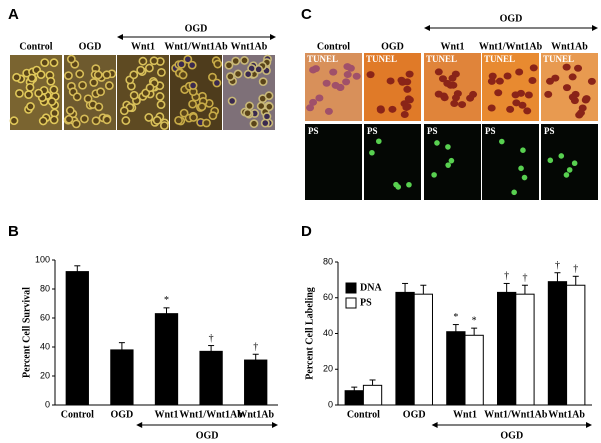 Image resolution: width=601 pixels, height=443 pixels. I want to click on column-label: Wnt1/Wnt1Ab, so click(196, 46).